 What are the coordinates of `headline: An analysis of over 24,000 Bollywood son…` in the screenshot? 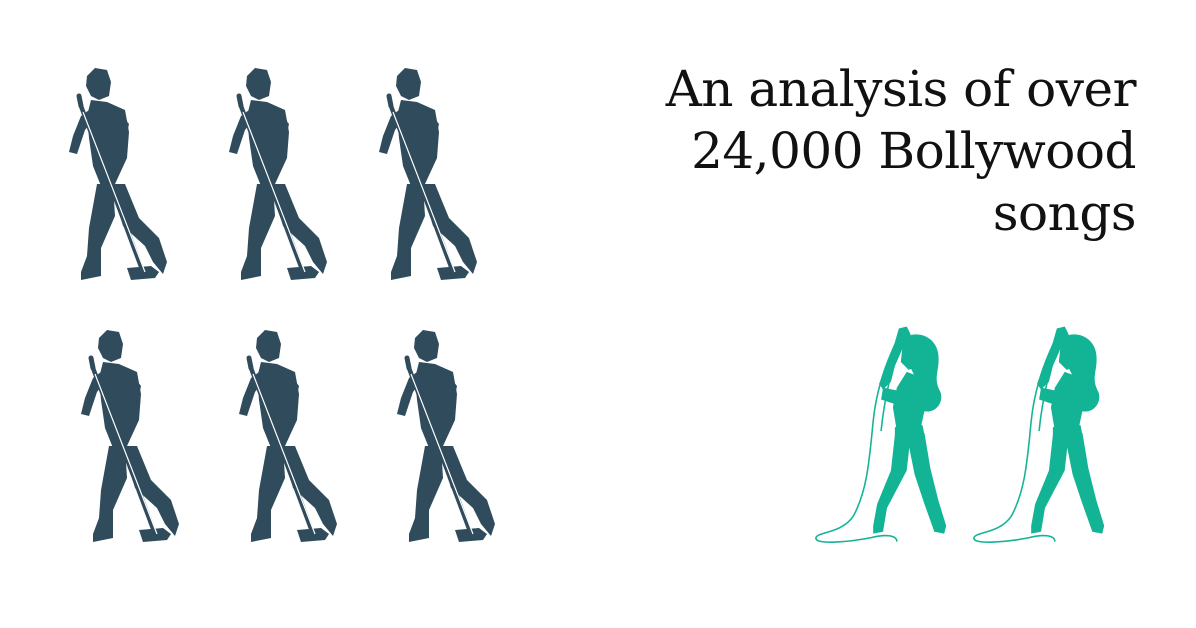 It's located at (866, 151).